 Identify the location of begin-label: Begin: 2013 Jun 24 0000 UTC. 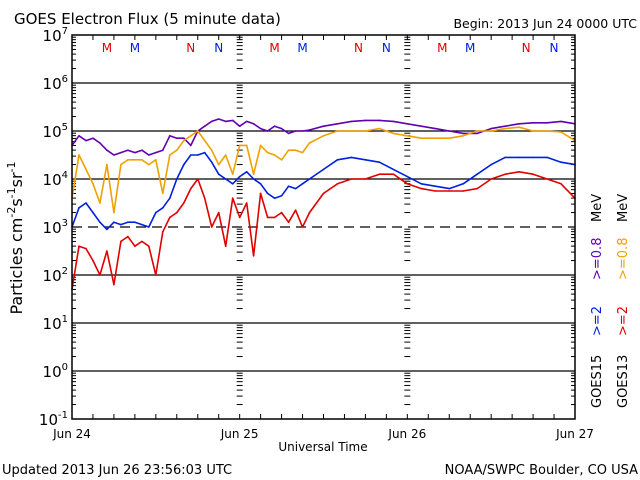
(545, 23).